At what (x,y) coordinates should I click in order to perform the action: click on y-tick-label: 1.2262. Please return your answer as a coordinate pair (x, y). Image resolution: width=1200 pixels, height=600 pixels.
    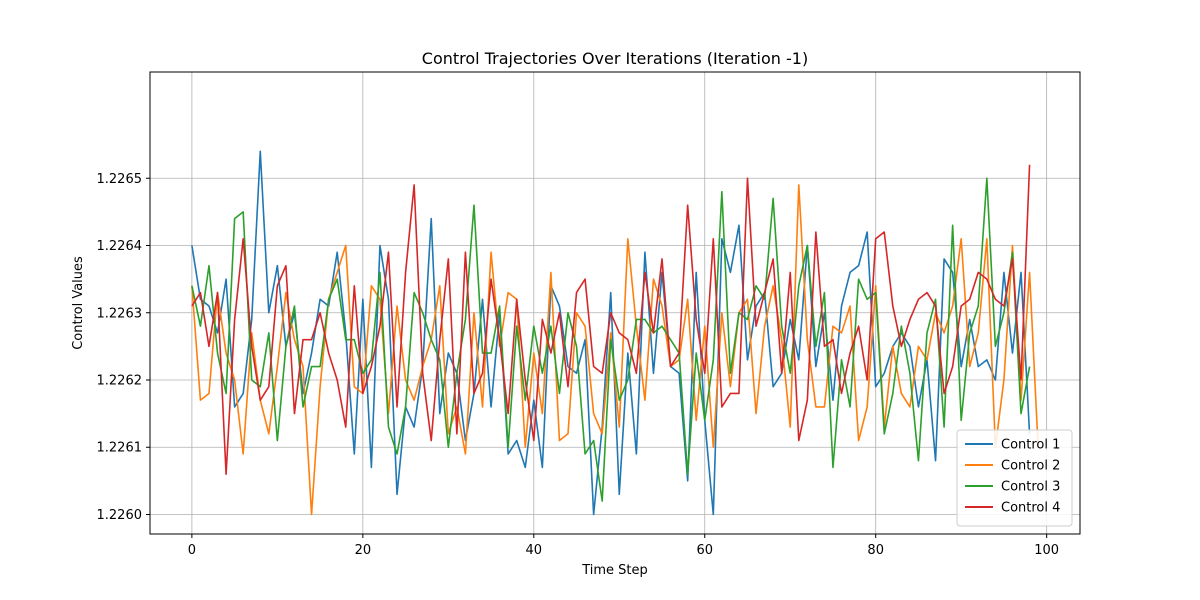
    Looking at the image, I should click on (120, 381).